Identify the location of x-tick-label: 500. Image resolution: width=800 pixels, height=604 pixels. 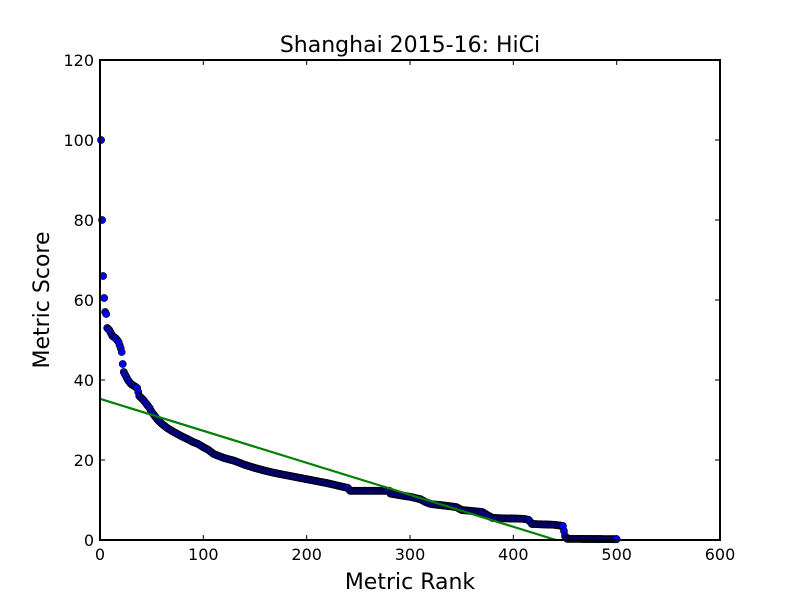
(616, 554).